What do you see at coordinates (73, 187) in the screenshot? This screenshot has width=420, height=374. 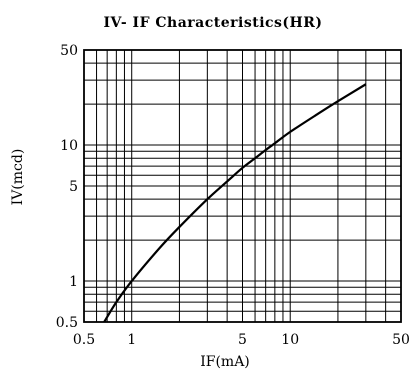 I see `y-tick-label: 5` at bounding box center [73, 187].